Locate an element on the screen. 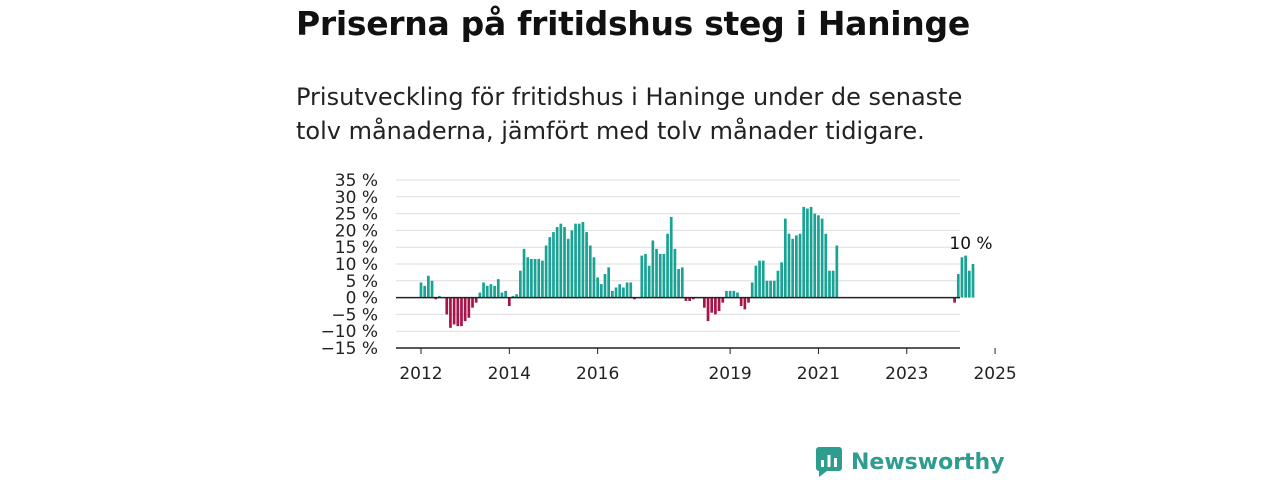 The image size is (1280, 480). y-tick-label: 20 % is located at coordinates (356, 231).